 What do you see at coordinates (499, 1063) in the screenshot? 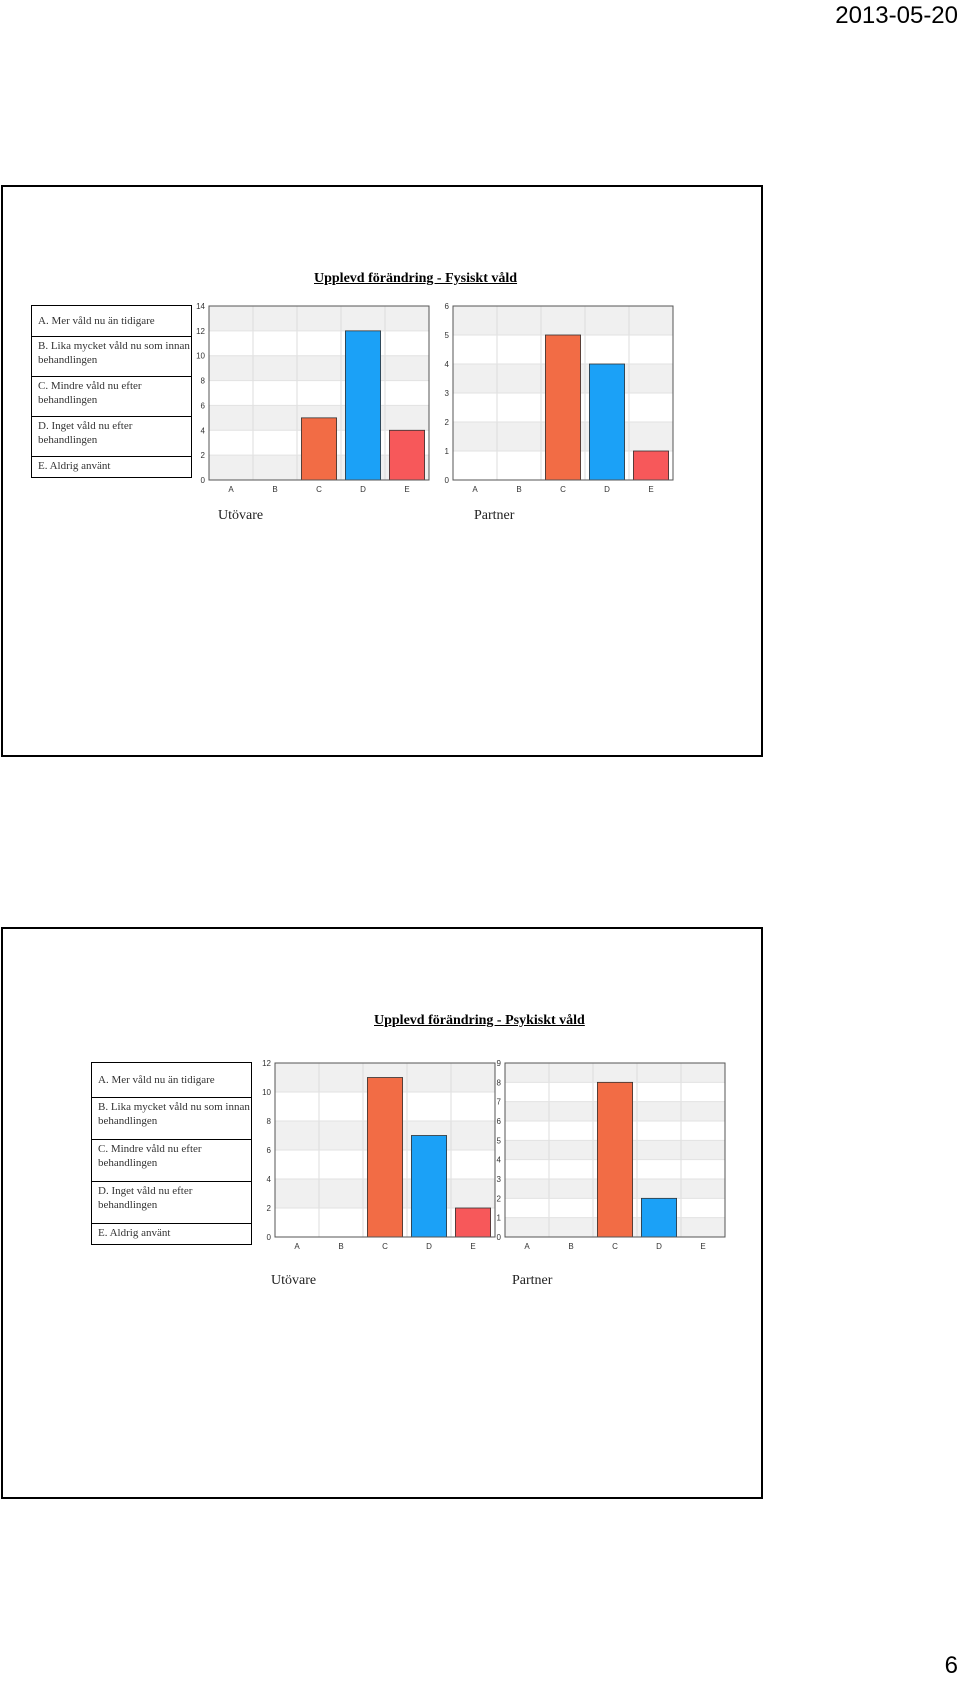
I see `y-tick-label: 9` at bounding box center [499, 1063].